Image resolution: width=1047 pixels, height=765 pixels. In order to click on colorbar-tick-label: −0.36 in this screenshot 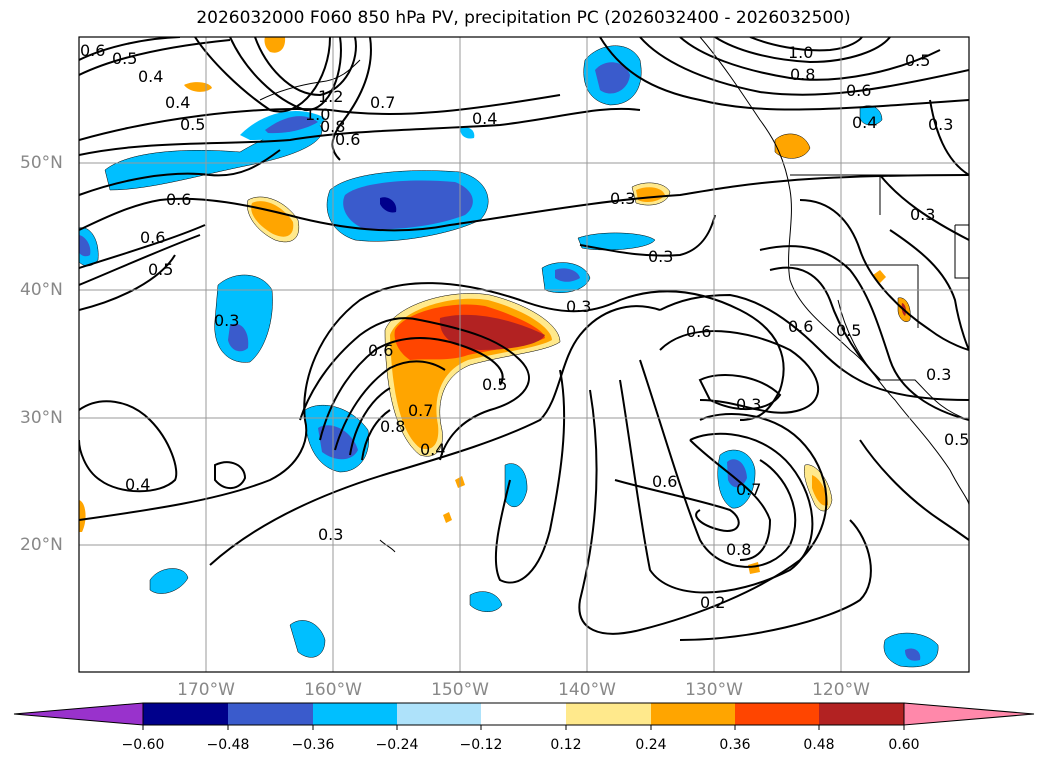, I will do `click(313, 745)`.